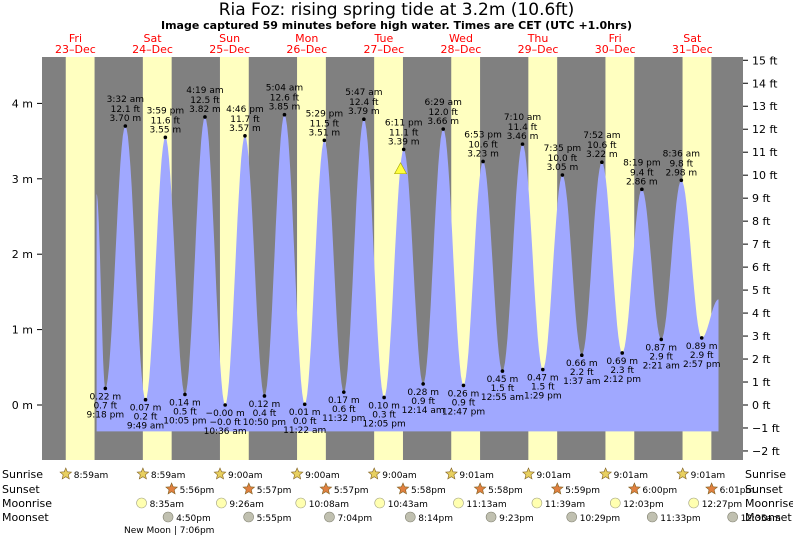 This screenshot has height=538, width=793. Describe the element at coordinates (423, 393) in the screenshot. I see `tide-label-text: 0.28 m` at that location.